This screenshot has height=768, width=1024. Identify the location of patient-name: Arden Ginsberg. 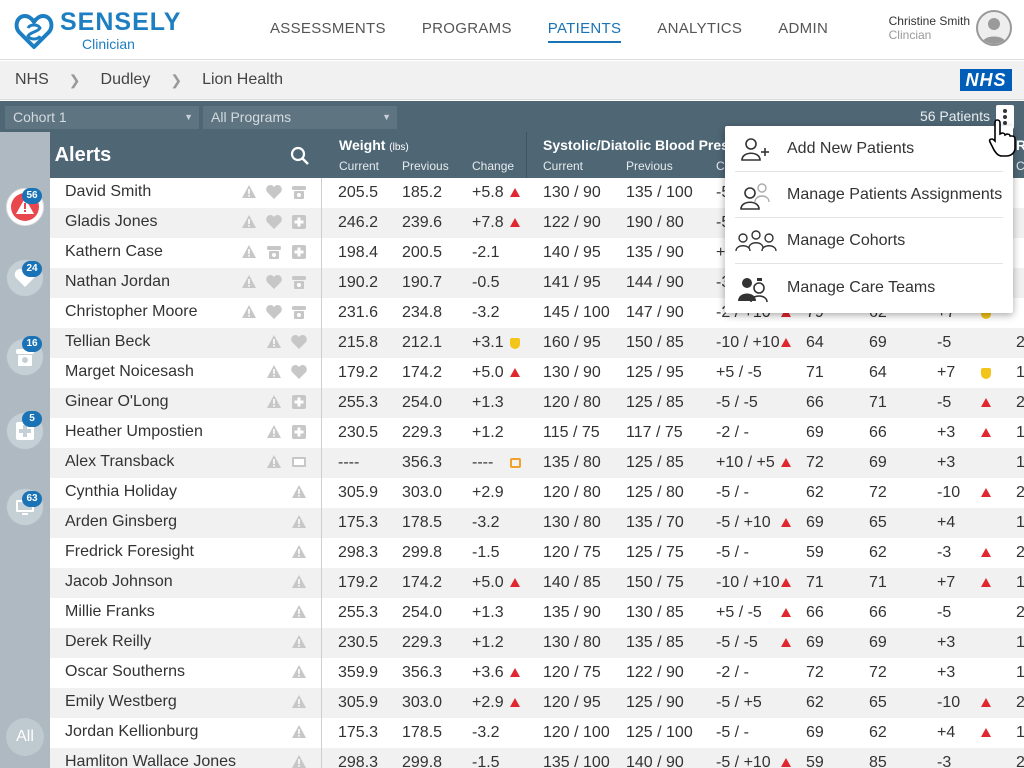
(121, 521).